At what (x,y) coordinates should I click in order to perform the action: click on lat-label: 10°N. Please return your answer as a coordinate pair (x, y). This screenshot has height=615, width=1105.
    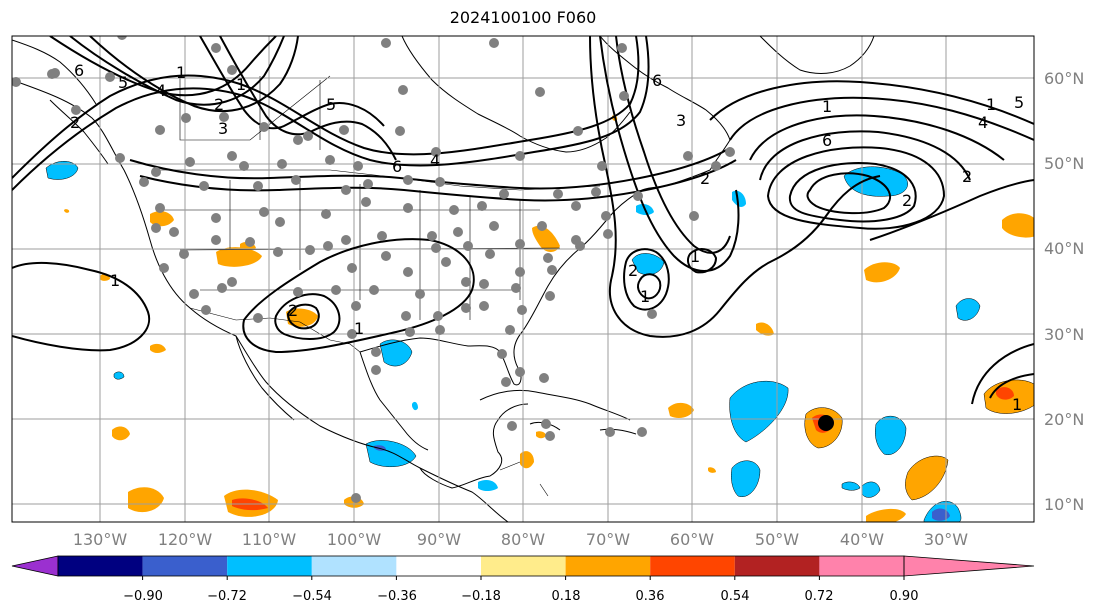
    Looking at the image, I should click on (1064, 504).